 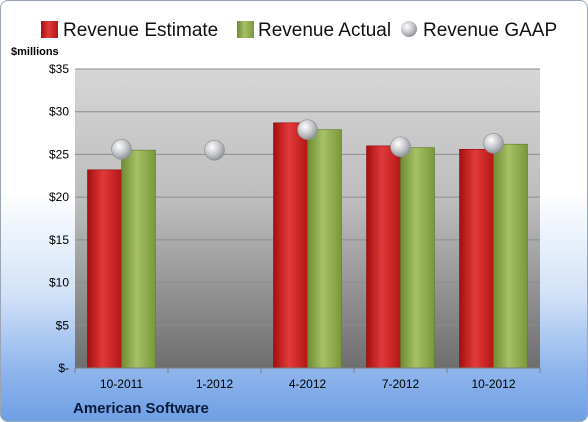 What do you see at coordinates (63, 368) in the screenshot?
I see `y-tick-label: $-` at bounding box center [63, 368].